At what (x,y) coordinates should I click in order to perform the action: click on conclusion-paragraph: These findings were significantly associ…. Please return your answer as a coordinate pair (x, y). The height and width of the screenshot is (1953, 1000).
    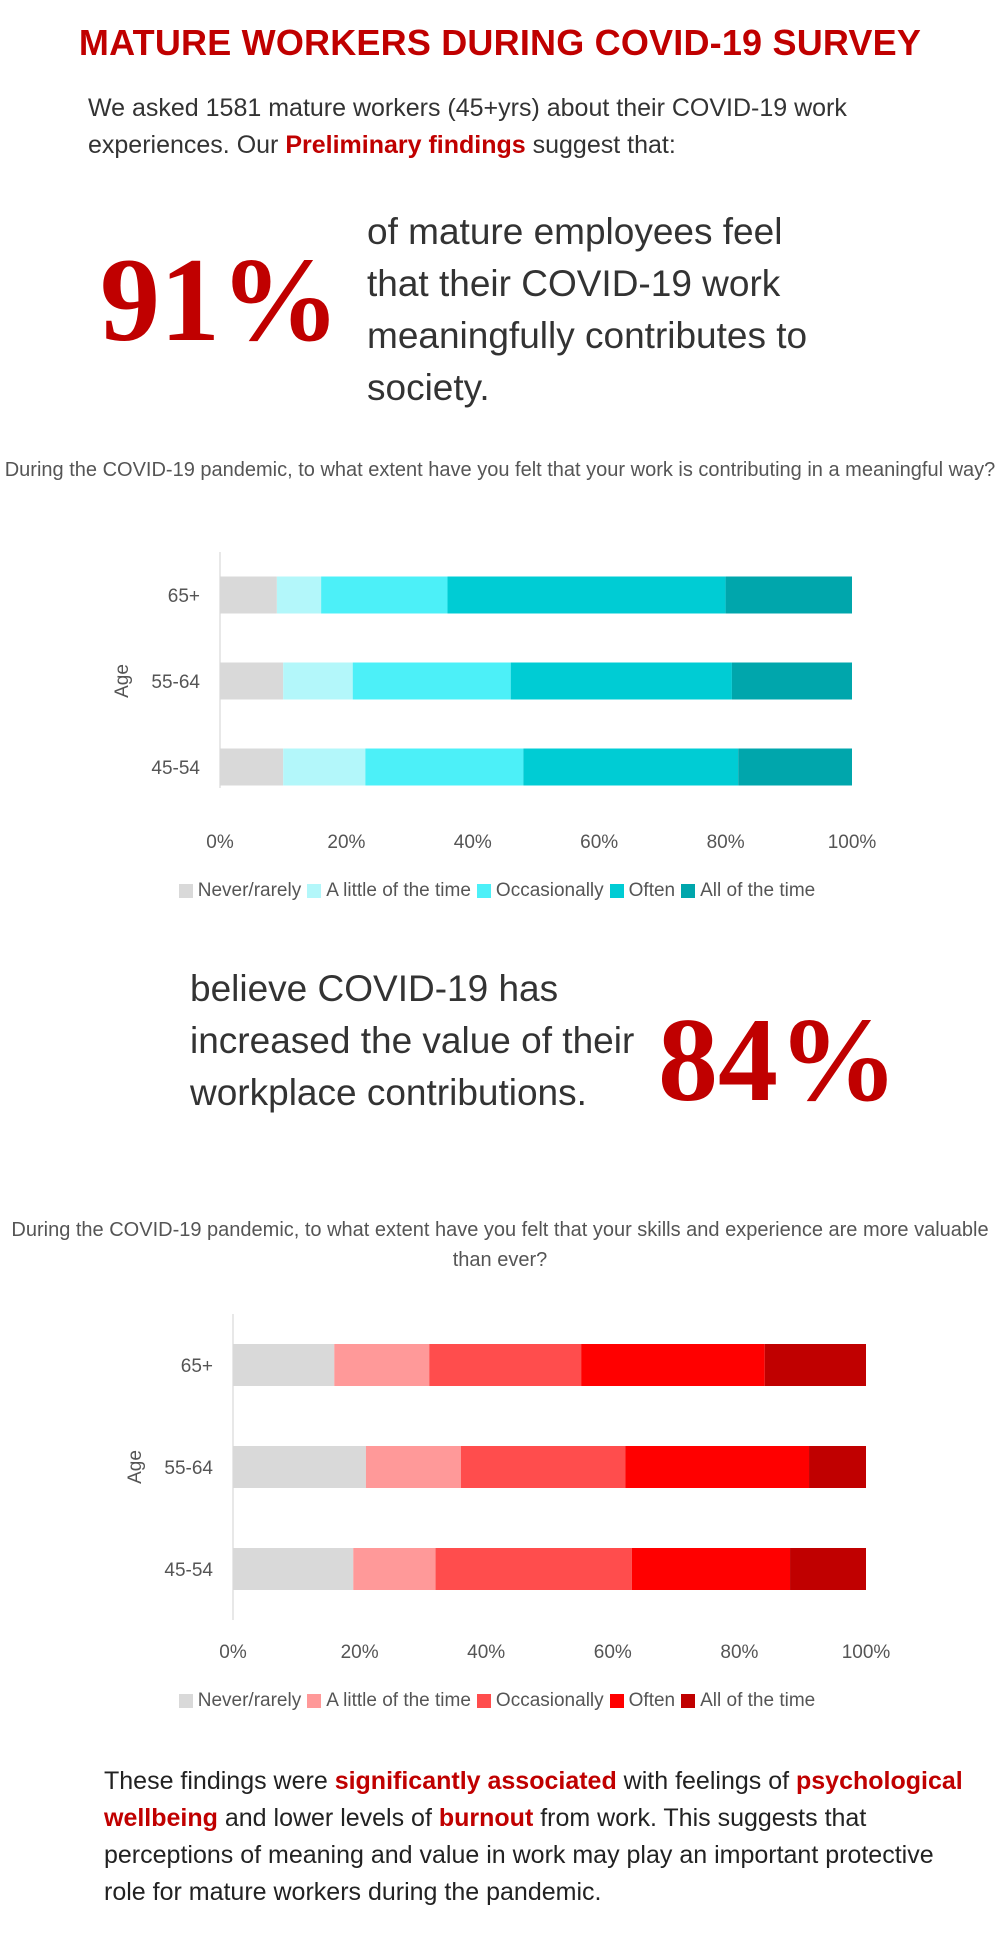
    Looking at the image, I should click on (534, 1837).